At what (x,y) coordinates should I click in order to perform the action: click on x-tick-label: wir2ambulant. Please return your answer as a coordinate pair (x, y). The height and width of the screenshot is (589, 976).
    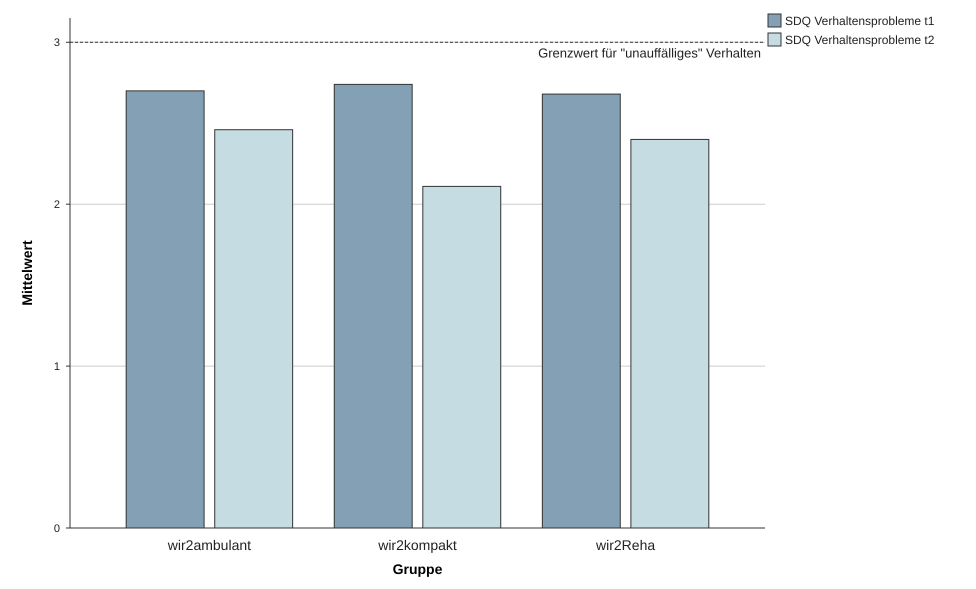
    Looking at the image, I should click on (209, 545).